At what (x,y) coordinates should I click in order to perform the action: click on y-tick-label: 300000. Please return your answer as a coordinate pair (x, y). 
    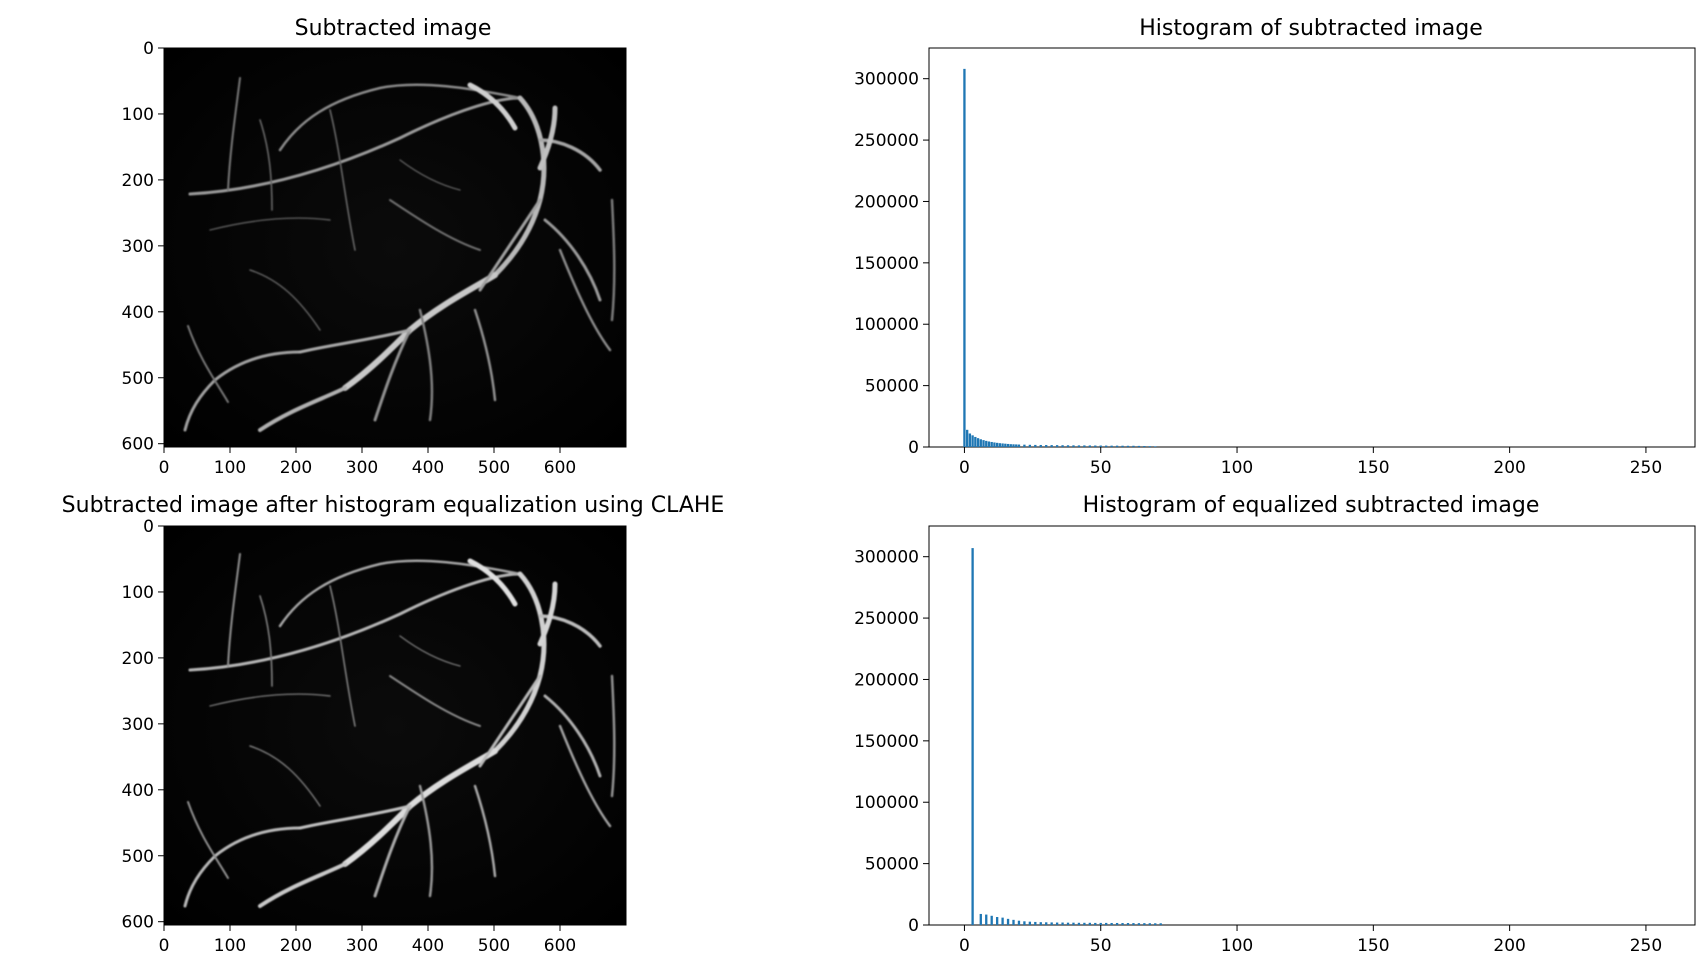
    Looking at the image, I should click on (886, 558).